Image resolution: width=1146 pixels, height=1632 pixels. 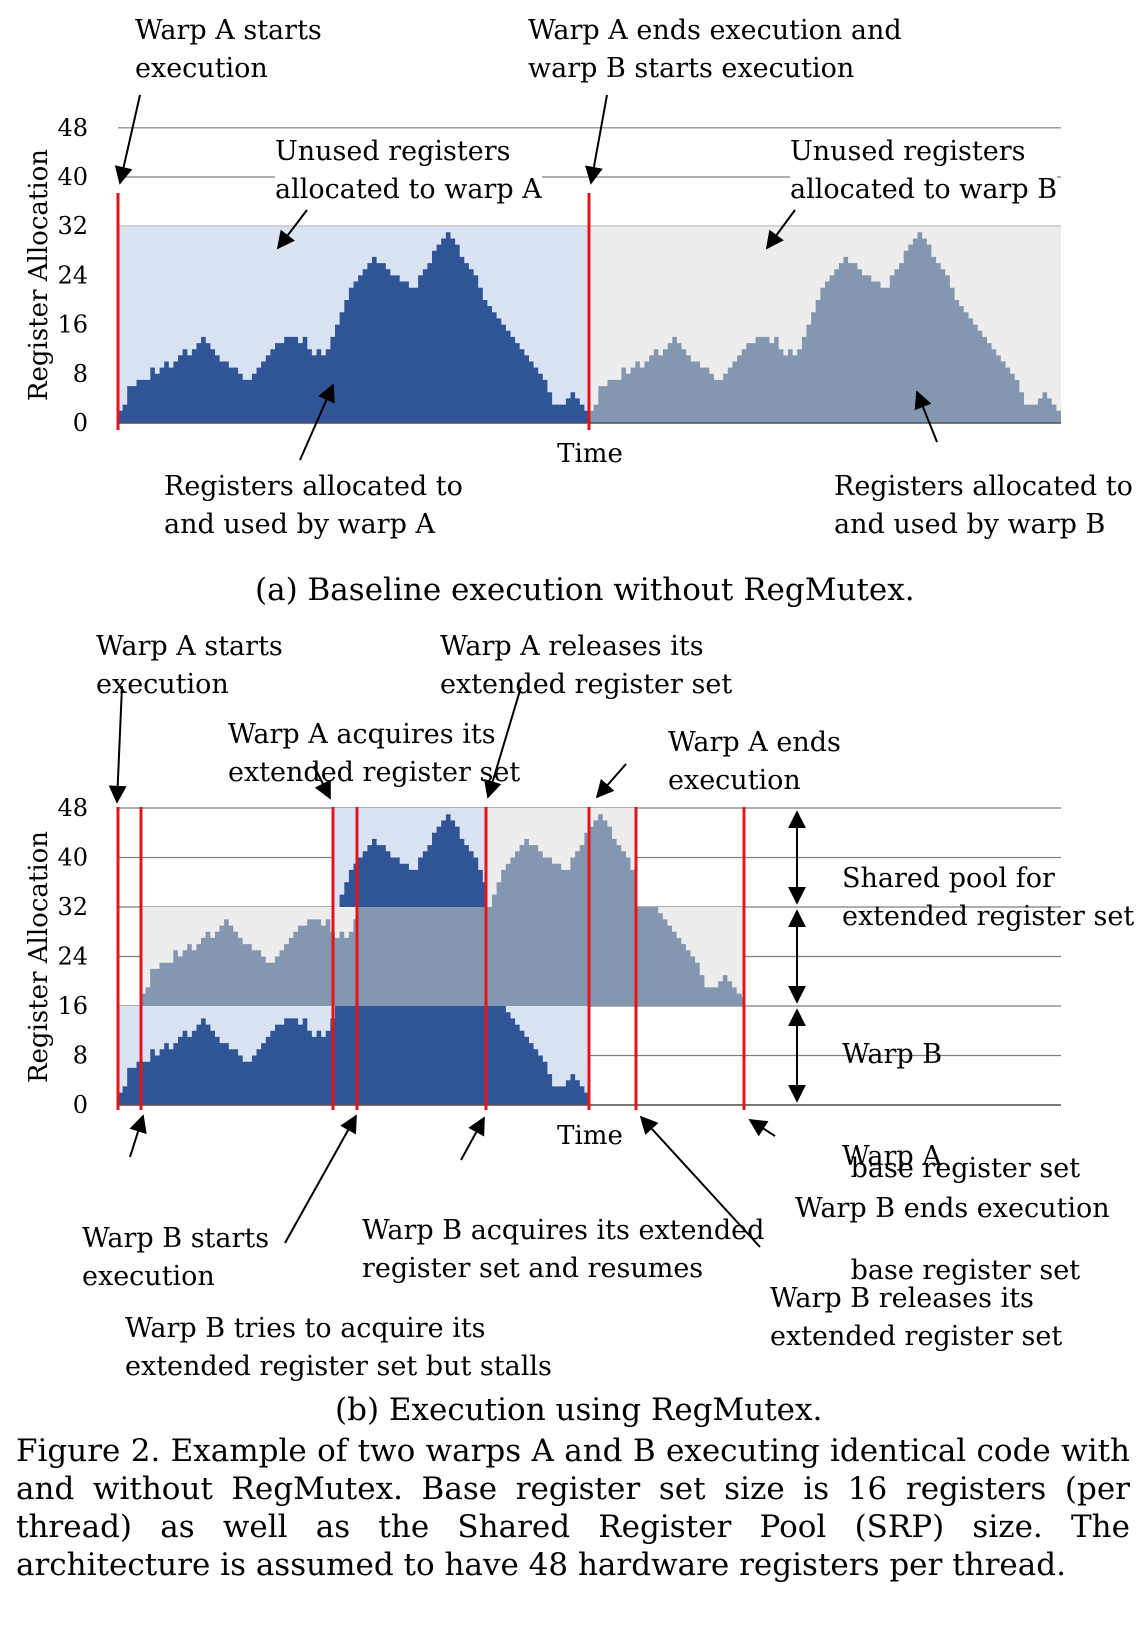 What do you see at coordinates (754, 761) in the screenshot?
I see `annotation-warp-a-ends: Warp A ends execution` at bounding box center [754, 761].